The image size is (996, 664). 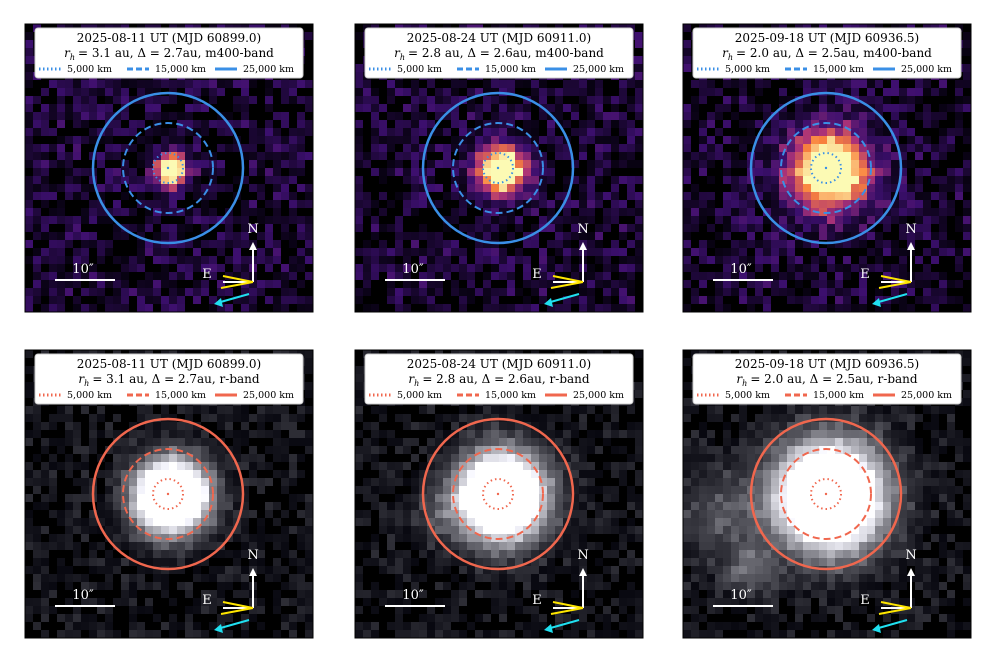 What do you see at coordinates (865, 274) in the screenshot?
I see `east-label: E` at bounding box center [865, 274].